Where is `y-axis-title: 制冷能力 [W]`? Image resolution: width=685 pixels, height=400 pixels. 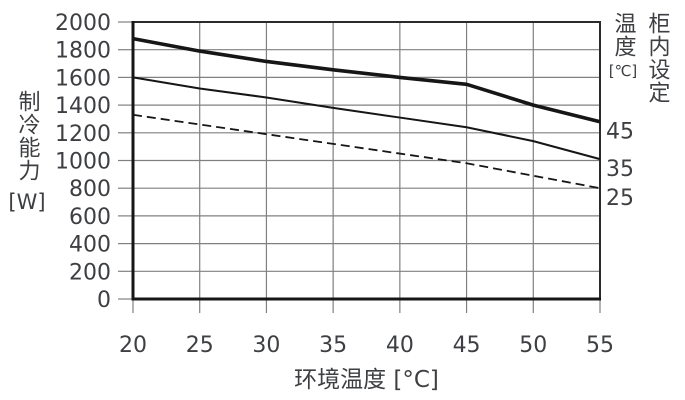 y-axis-title: 制冷能力 [W] is located at coordinates (27, 152).